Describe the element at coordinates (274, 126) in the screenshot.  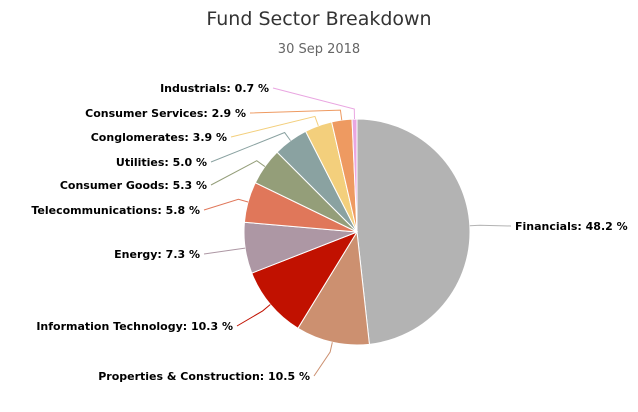
I see `connector-conglomerates` at that location.